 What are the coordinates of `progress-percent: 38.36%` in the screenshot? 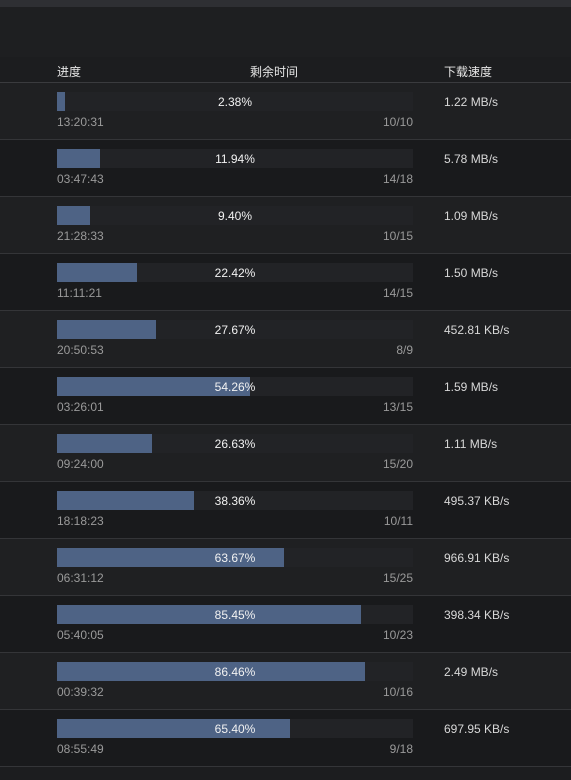 It's located at (235, 501).